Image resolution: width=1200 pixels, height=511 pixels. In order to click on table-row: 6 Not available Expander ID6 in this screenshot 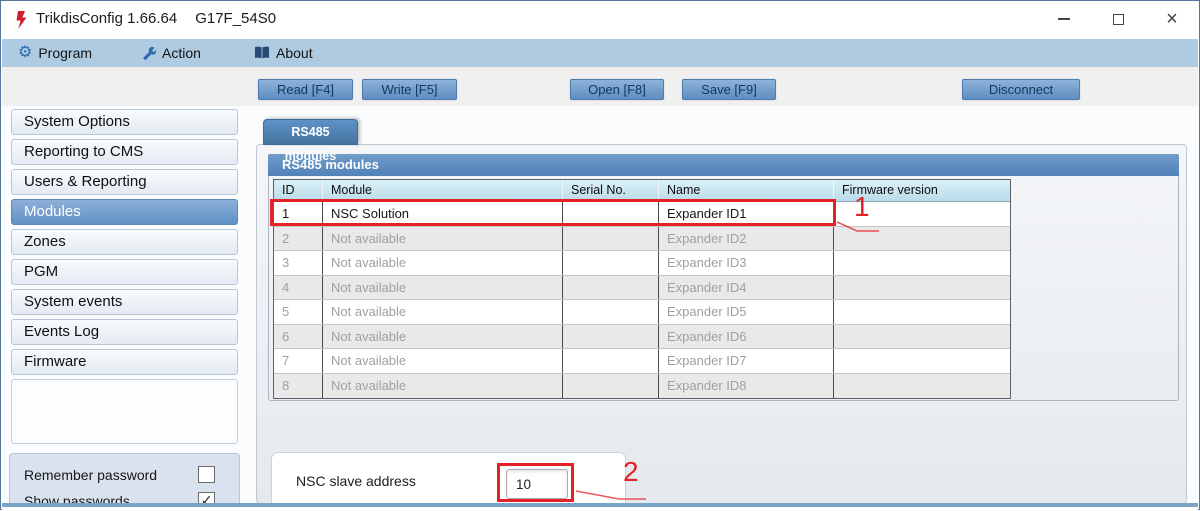, I will do `click(642, 337)`.